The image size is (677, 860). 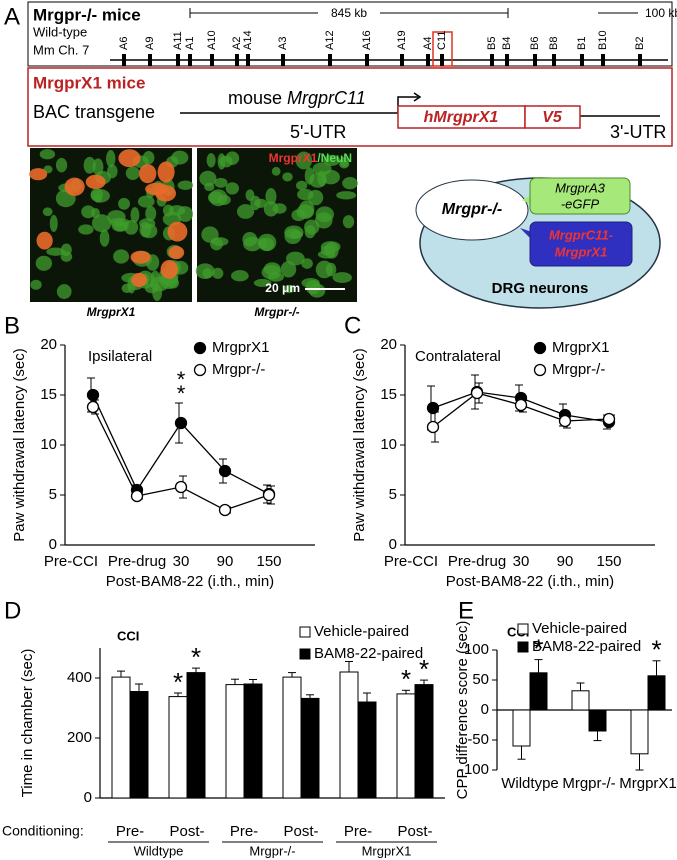 I want to click on row-label: Mm Ch. 7, so click(x=61, y=49).